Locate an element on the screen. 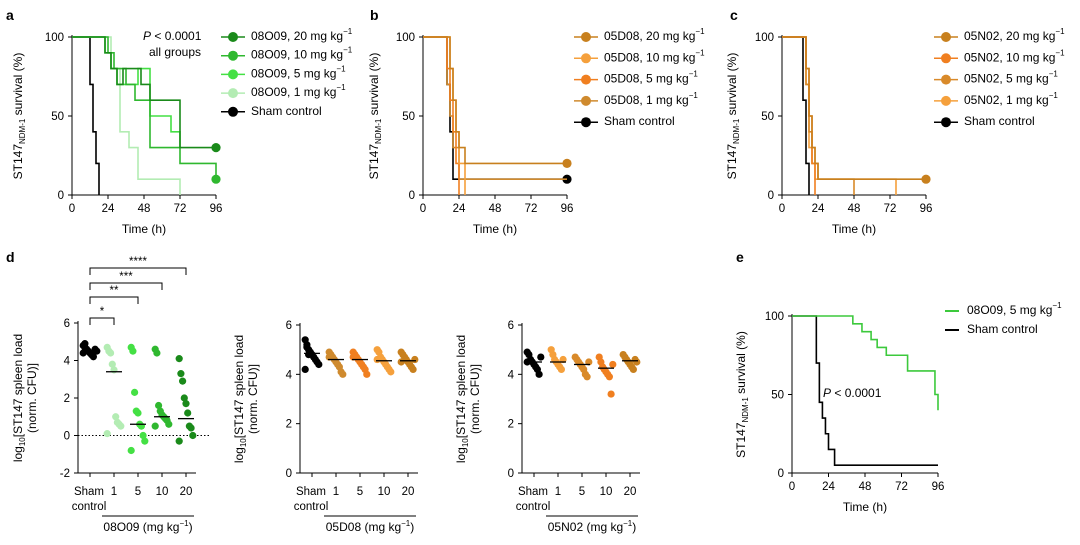 This screenshot has height=545, width=1080. panel-e-ylabel: ST147NDM-1 survival (%) is located at coordinates (742, 394).